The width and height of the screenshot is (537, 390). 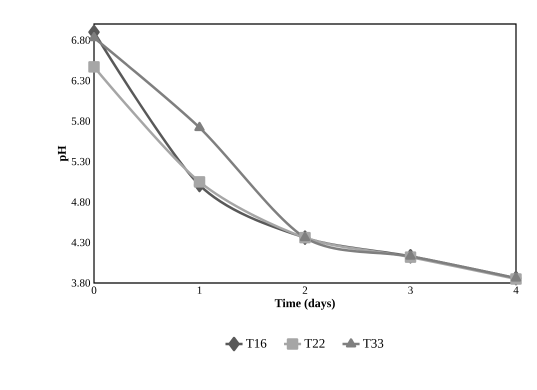 I want to click on y-tick-label: 5.80, so click(x=81, y=121).